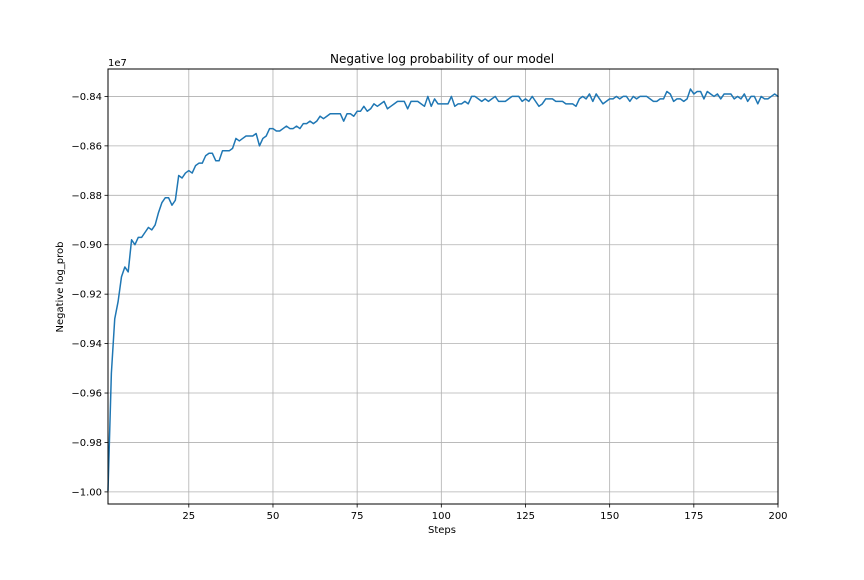  I want to click on x-tick-label: 25, so click(188, 516).